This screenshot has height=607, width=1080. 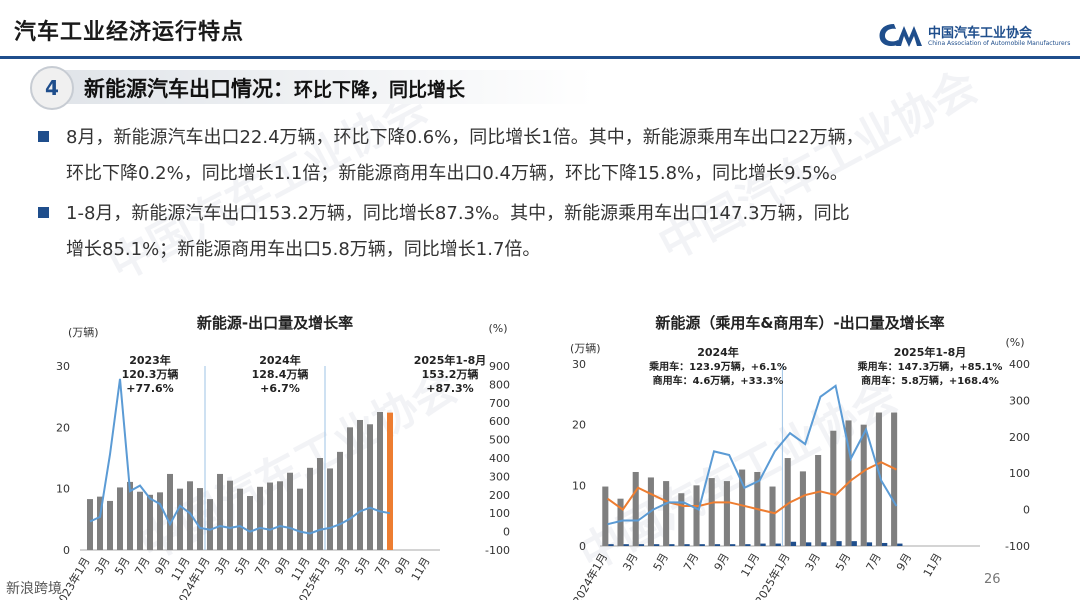 I want to click on annotation-rate: +6.7%, so click(x=280, y=388).